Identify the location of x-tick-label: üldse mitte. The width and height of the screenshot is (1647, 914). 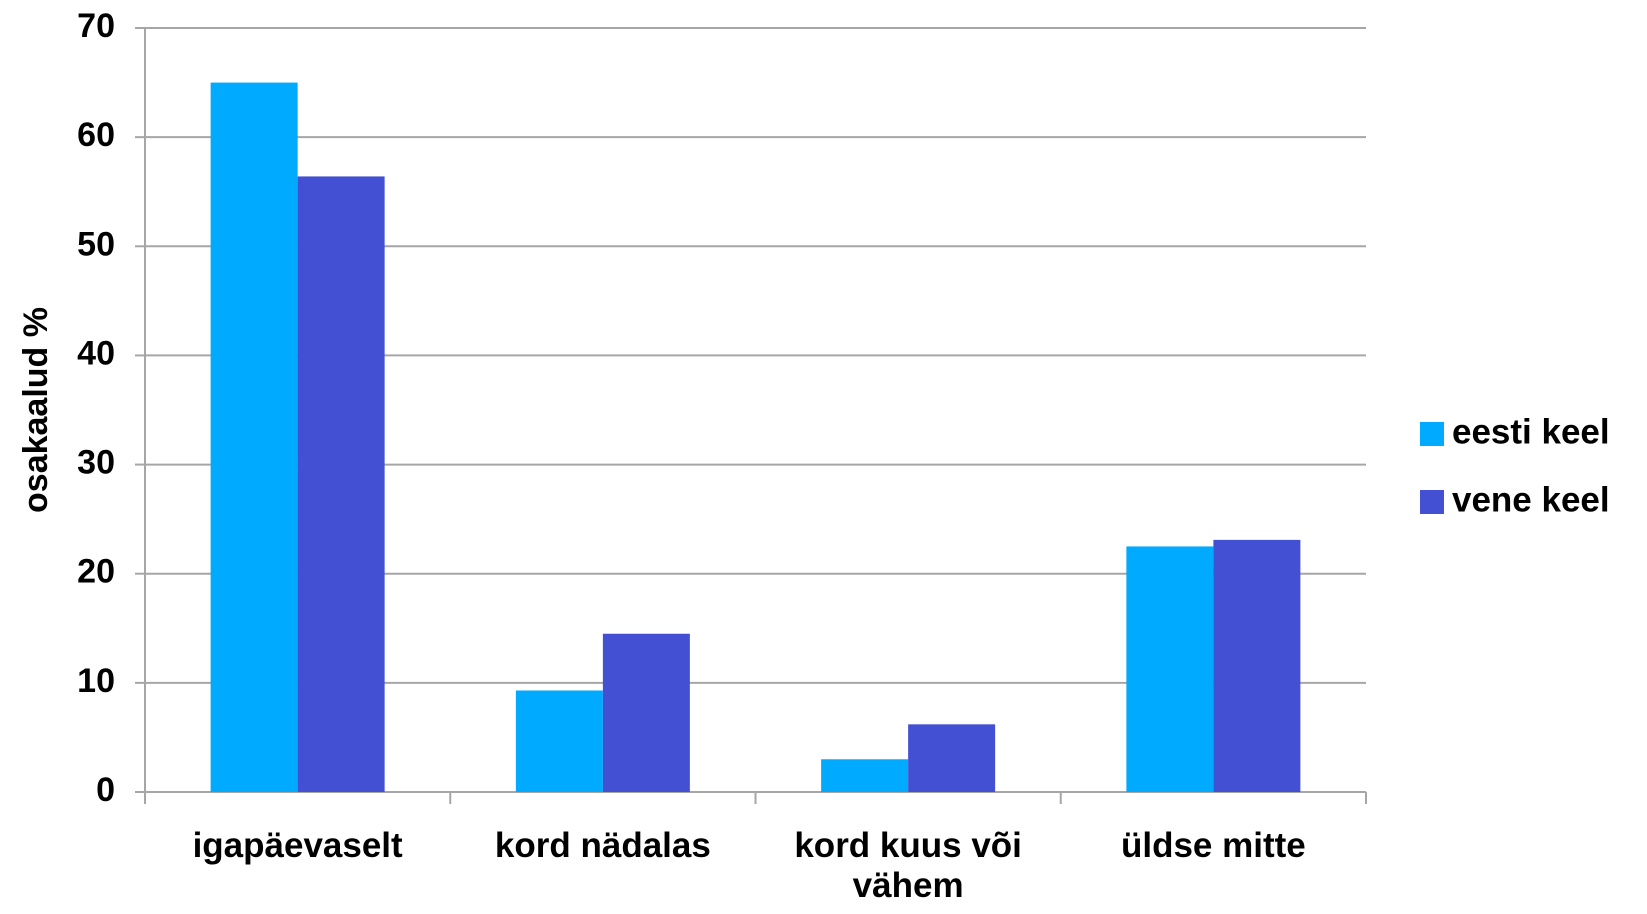
(1213, 845).